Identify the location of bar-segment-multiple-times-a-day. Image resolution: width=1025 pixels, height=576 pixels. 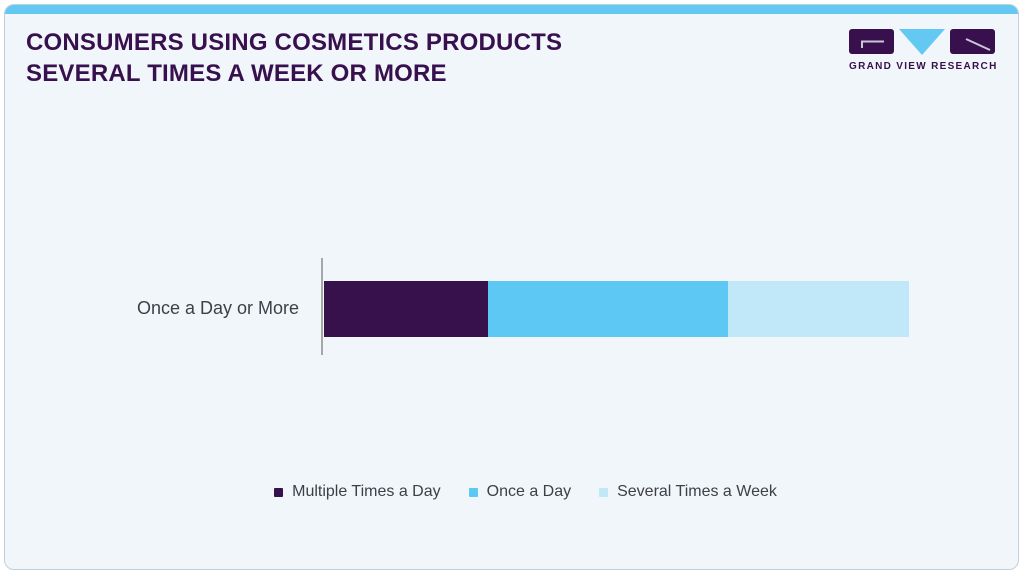
(406, 309).